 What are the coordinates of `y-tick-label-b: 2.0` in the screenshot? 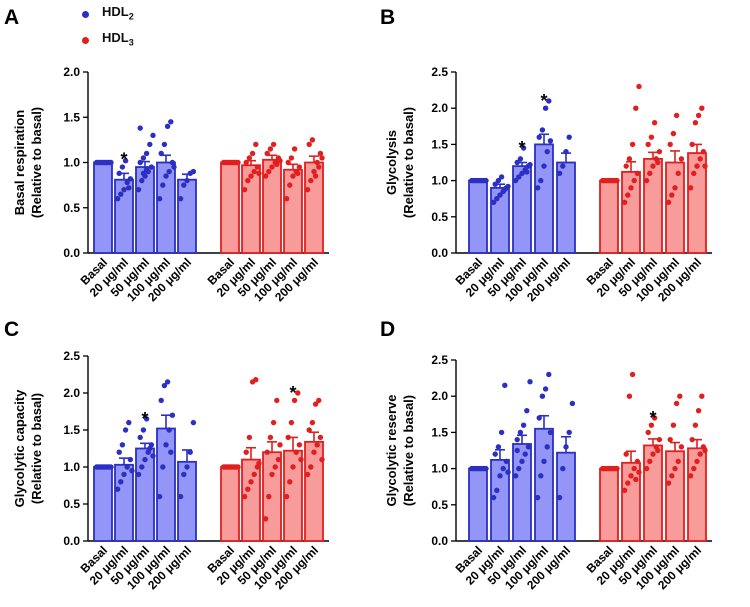 It's located at (439, 108).